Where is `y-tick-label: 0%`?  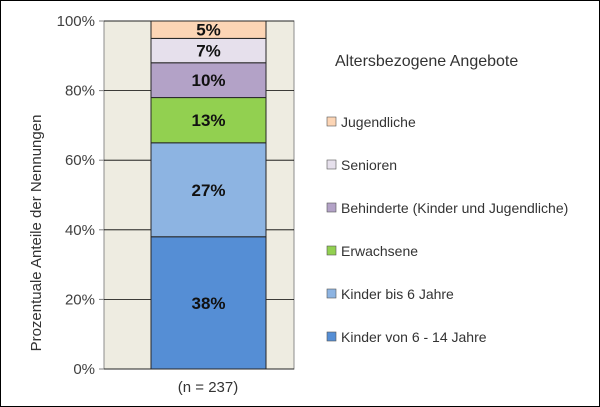
y-tick-label: 0% is located at coordinates (84, 369).